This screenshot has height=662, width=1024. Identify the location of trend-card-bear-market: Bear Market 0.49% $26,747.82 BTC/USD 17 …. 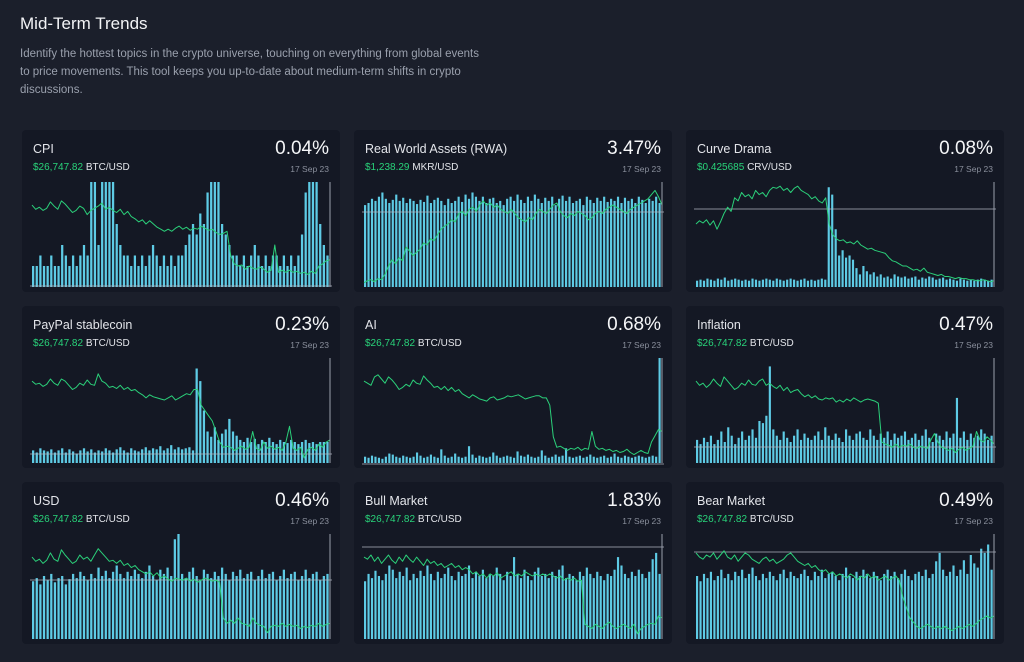
(845, 563).